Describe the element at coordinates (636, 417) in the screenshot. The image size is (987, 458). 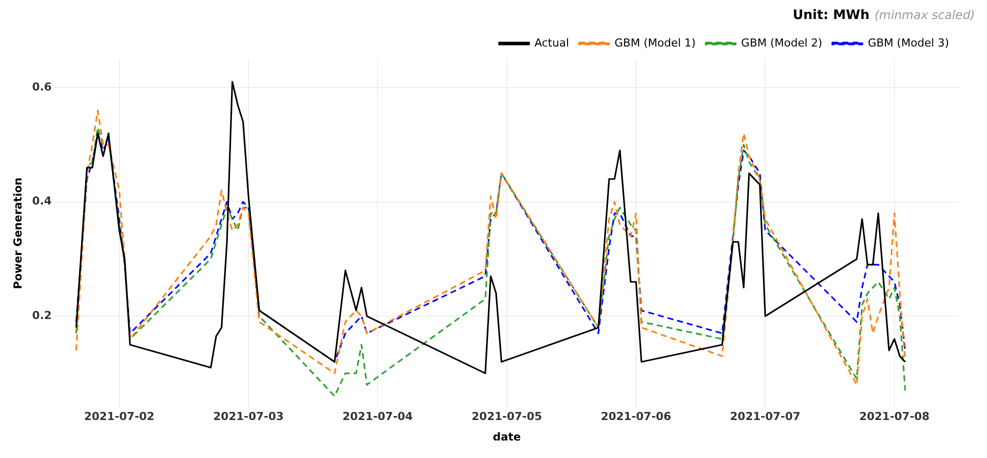
I see `x-tick-label: 2021-07-06` at that location.